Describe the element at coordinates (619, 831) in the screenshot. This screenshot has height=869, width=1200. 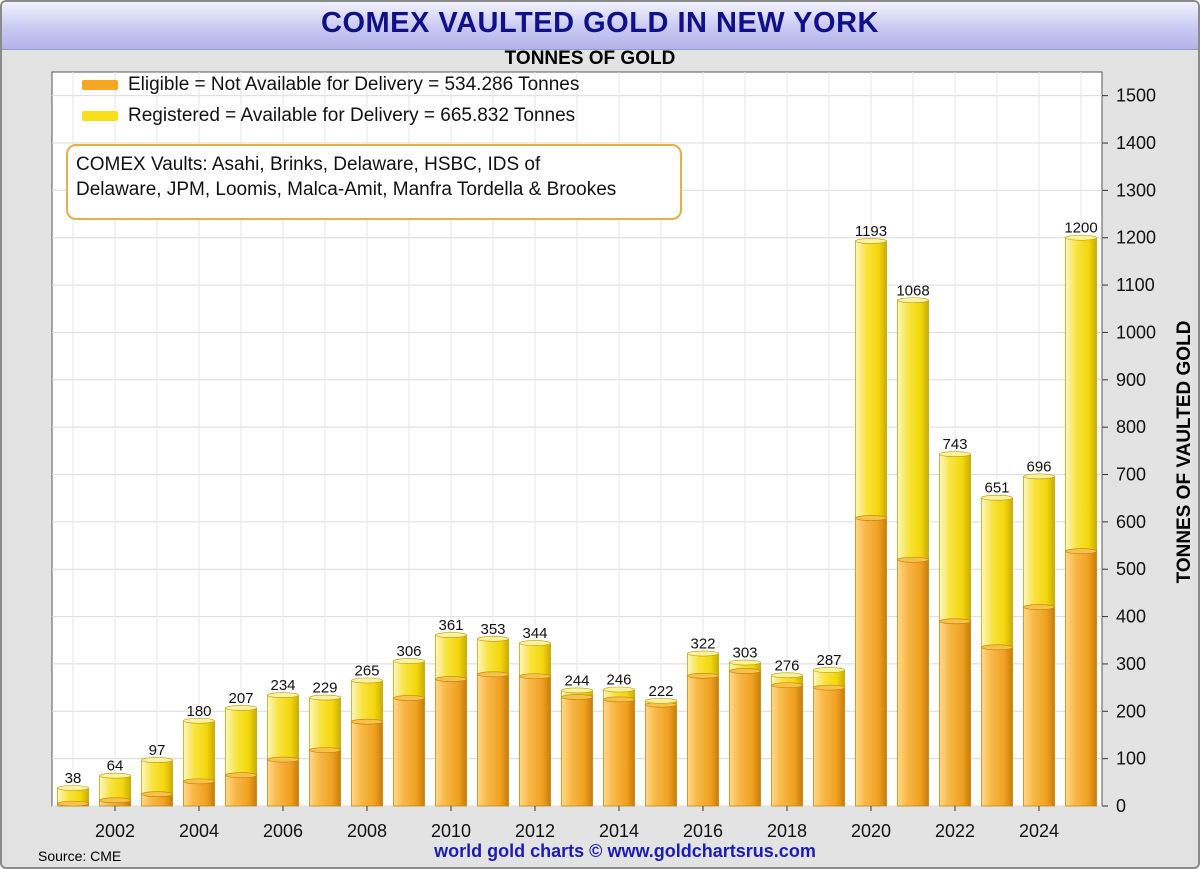
I see `x-tick-label: 2014` at that location.